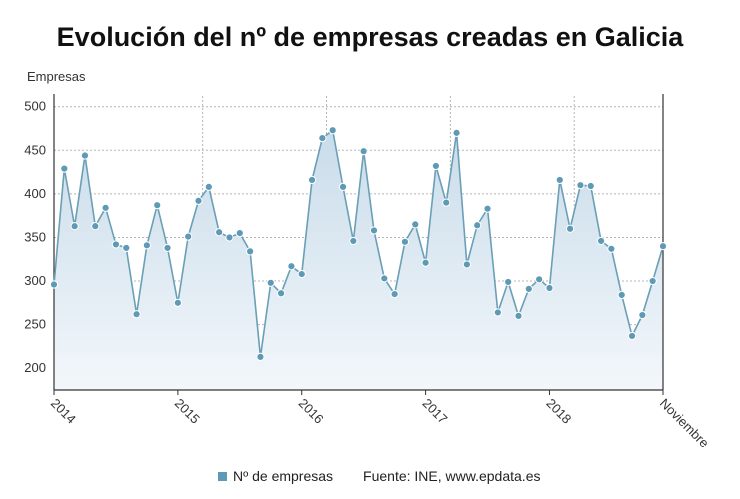 The width and height of the screenshot is (740, 499). What do you see at coordinates (35, 106) in the screenshot?
I see `y-tick-label: 500` at bounding box center [35, 106].